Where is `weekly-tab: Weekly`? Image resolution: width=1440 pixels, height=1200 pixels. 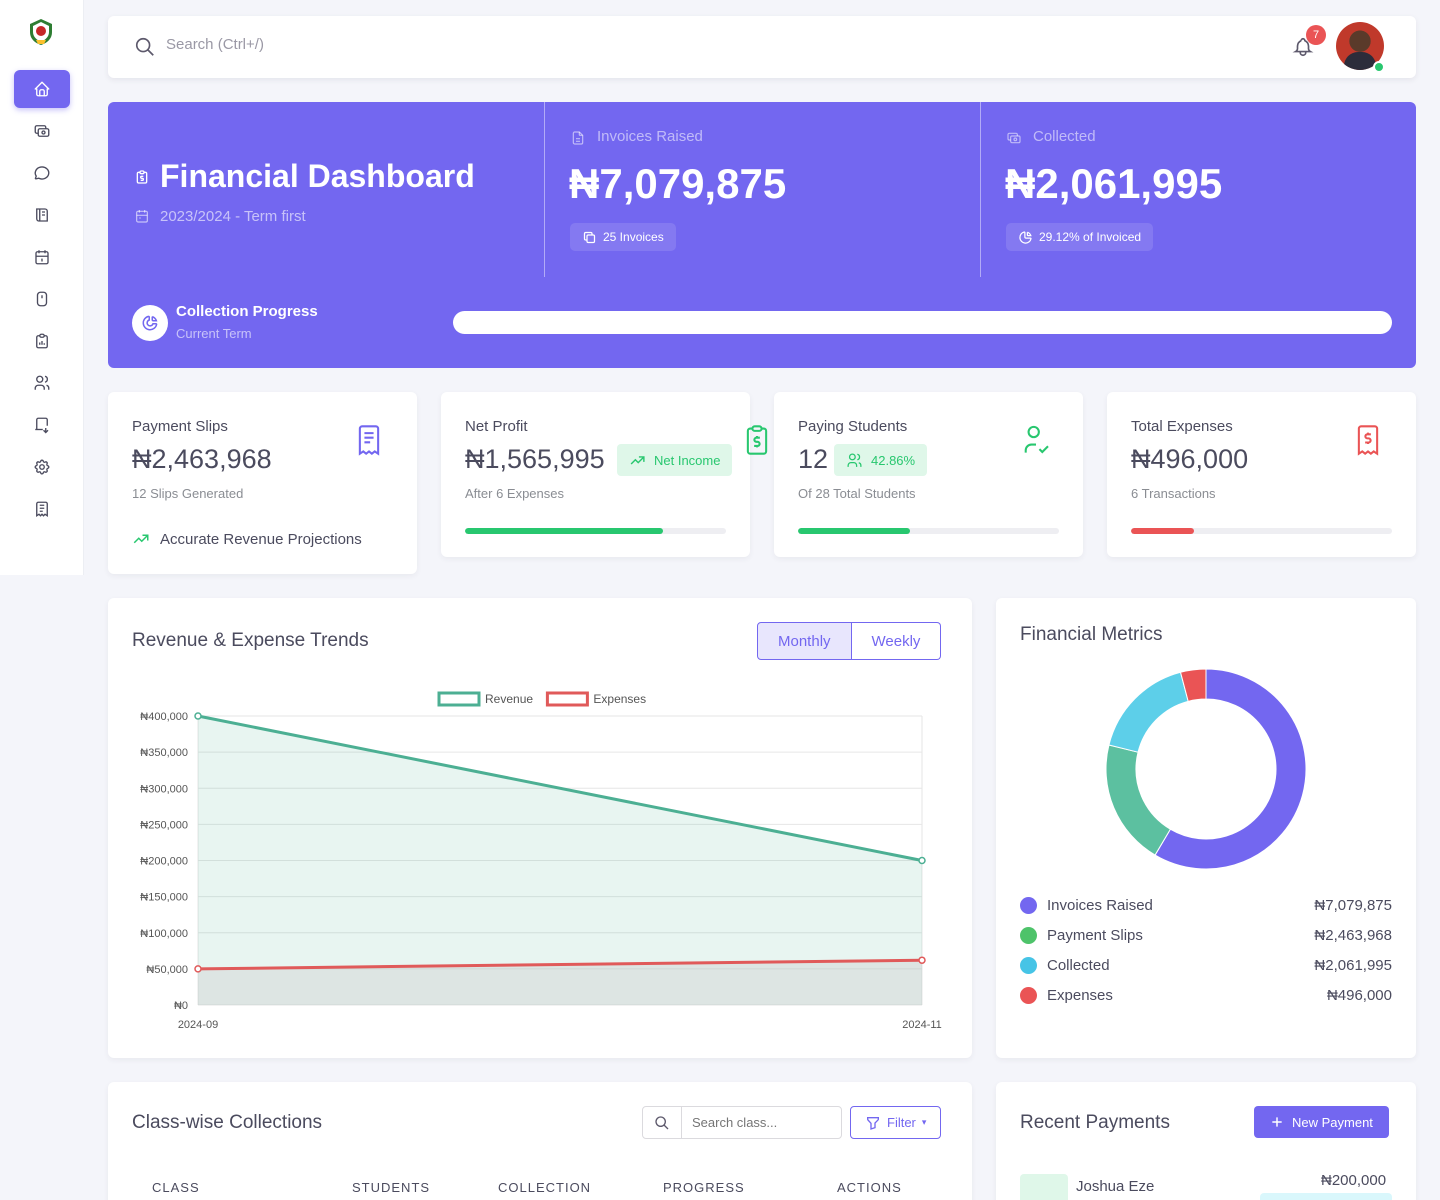 weekly-tab: Weekly is located at coordinates (896, 641).